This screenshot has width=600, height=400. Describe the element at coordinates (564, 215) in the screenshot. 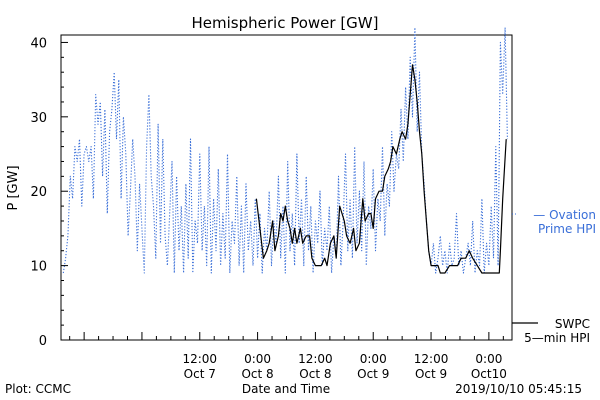

I see `legend-ovation-line1: — Ovation` at that location.